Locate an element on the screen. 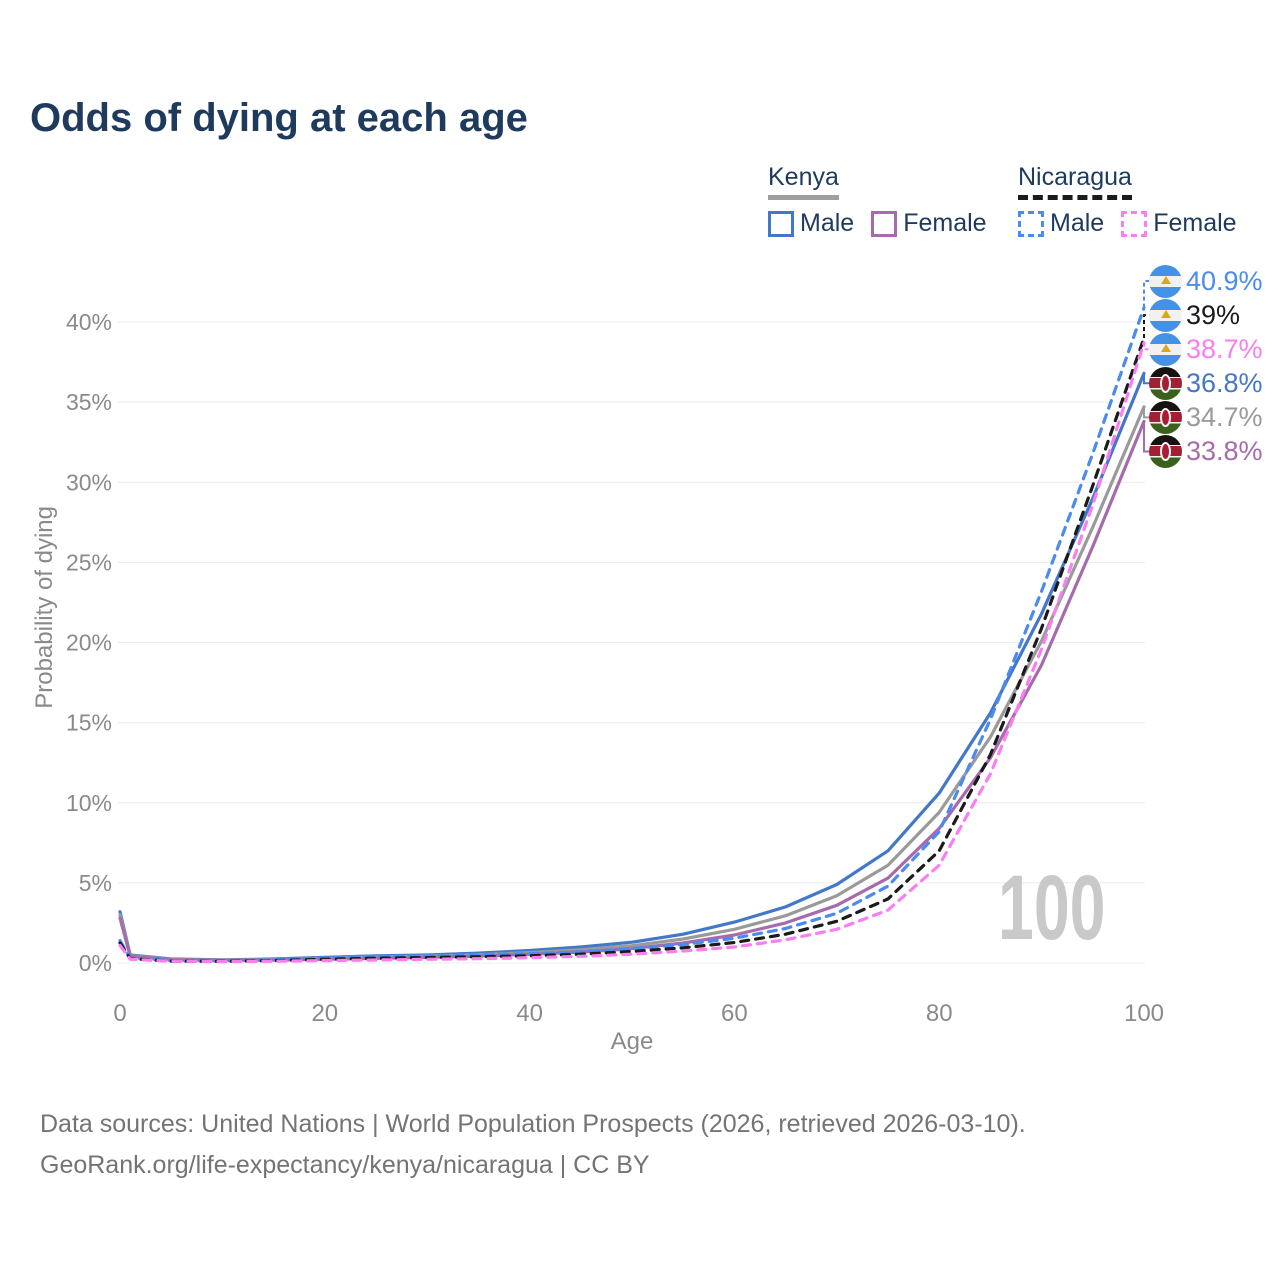 The image size is (1280, 1280). y-tick-label: 10% is located at coordinates (89, 803).